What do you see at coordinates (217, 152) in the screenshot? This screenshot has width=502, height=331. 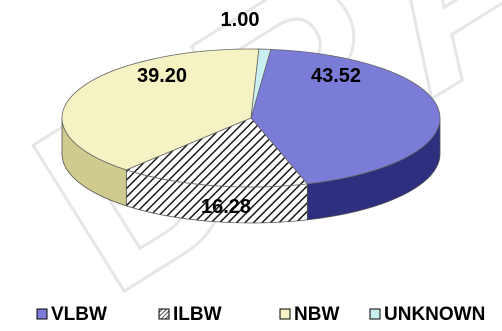 I see `pie-slice-ilbw` at bounding box center [217, 152].